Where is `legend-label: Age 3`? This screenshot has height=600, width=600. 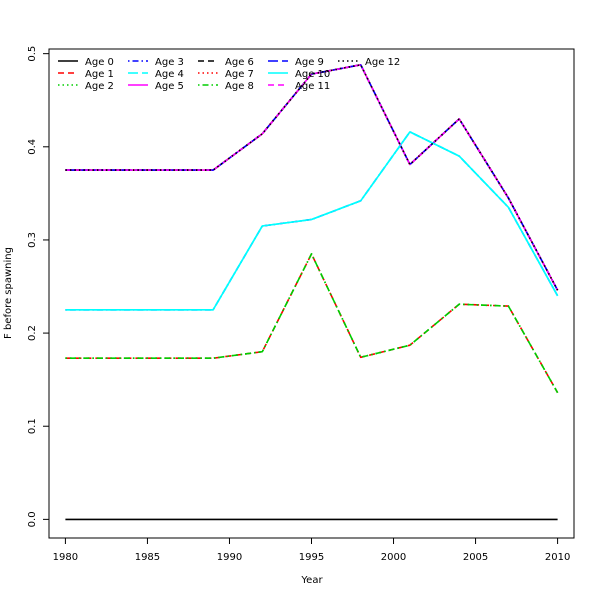 legend-label: Age 3 is located at coordinates (169, 62).